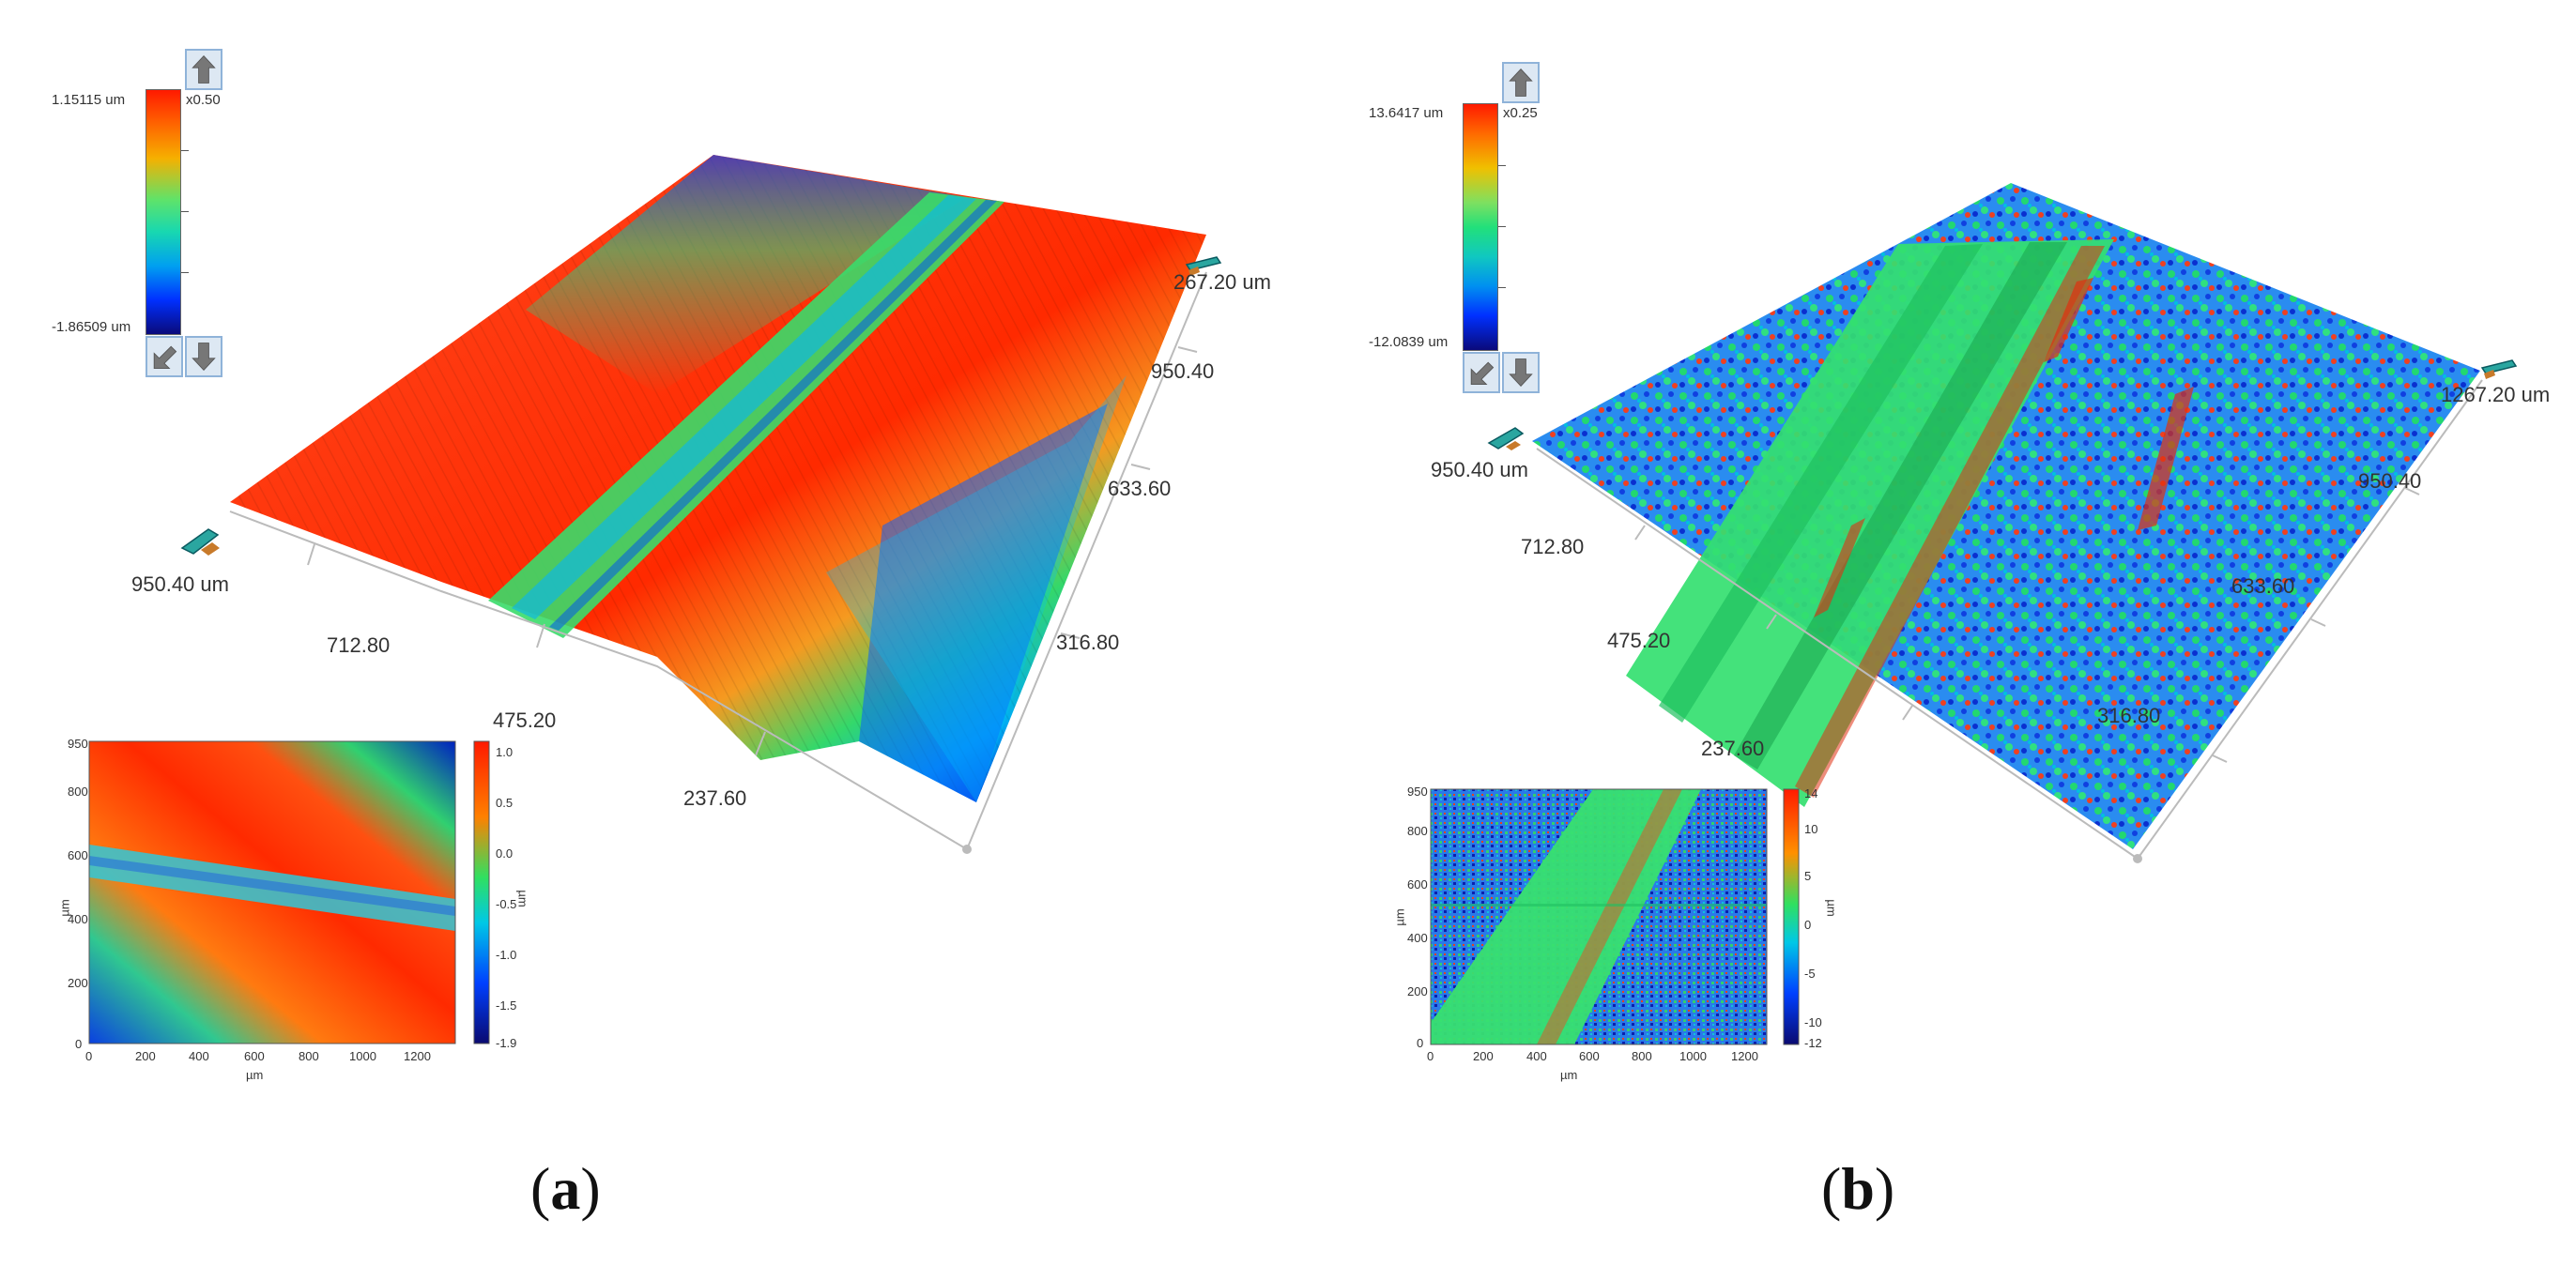 The height and width of the screenshot is (1280, 2576). What do you see at coordinates (1813, 1043) in the screenshot?
I see `inset-cb-tick: -12` at bounding box center [1813, 1043].